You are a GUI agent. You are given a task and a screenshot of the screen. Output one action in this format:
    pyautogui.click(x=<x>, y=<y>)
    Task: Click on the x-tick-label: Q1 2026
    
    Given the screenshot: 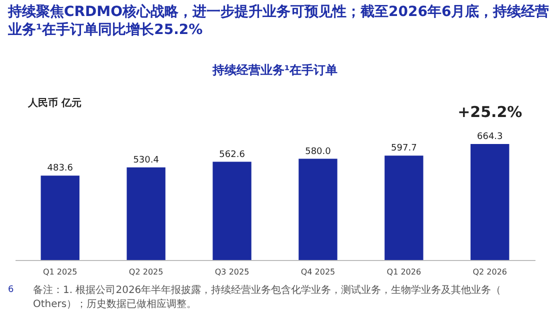 What is the action you would take?
    pyautogui.click(x=404, y=272)
    